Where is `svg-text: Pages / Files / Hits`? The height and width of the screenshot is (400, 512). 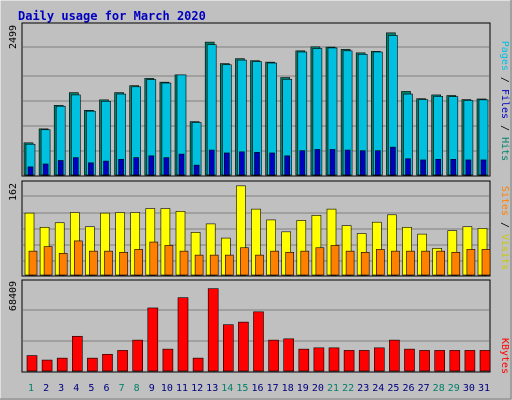 svg-text: Pages / Files / Hits is located at coordinates (504, 101).